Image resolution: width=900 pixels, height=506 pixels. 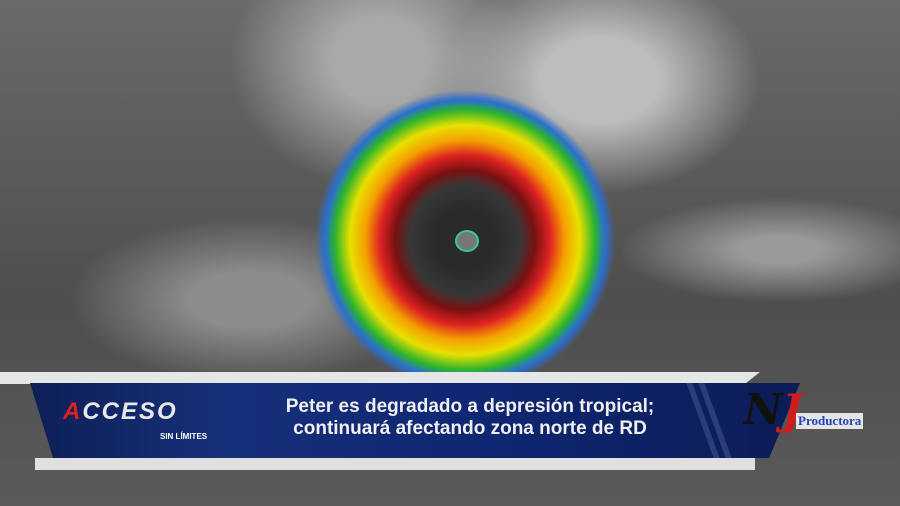 What do you see at coordinates (184, 436) in the screenshot?
I see `show-tagline: SIN LÍMITES` at bounding box center [184, 436].